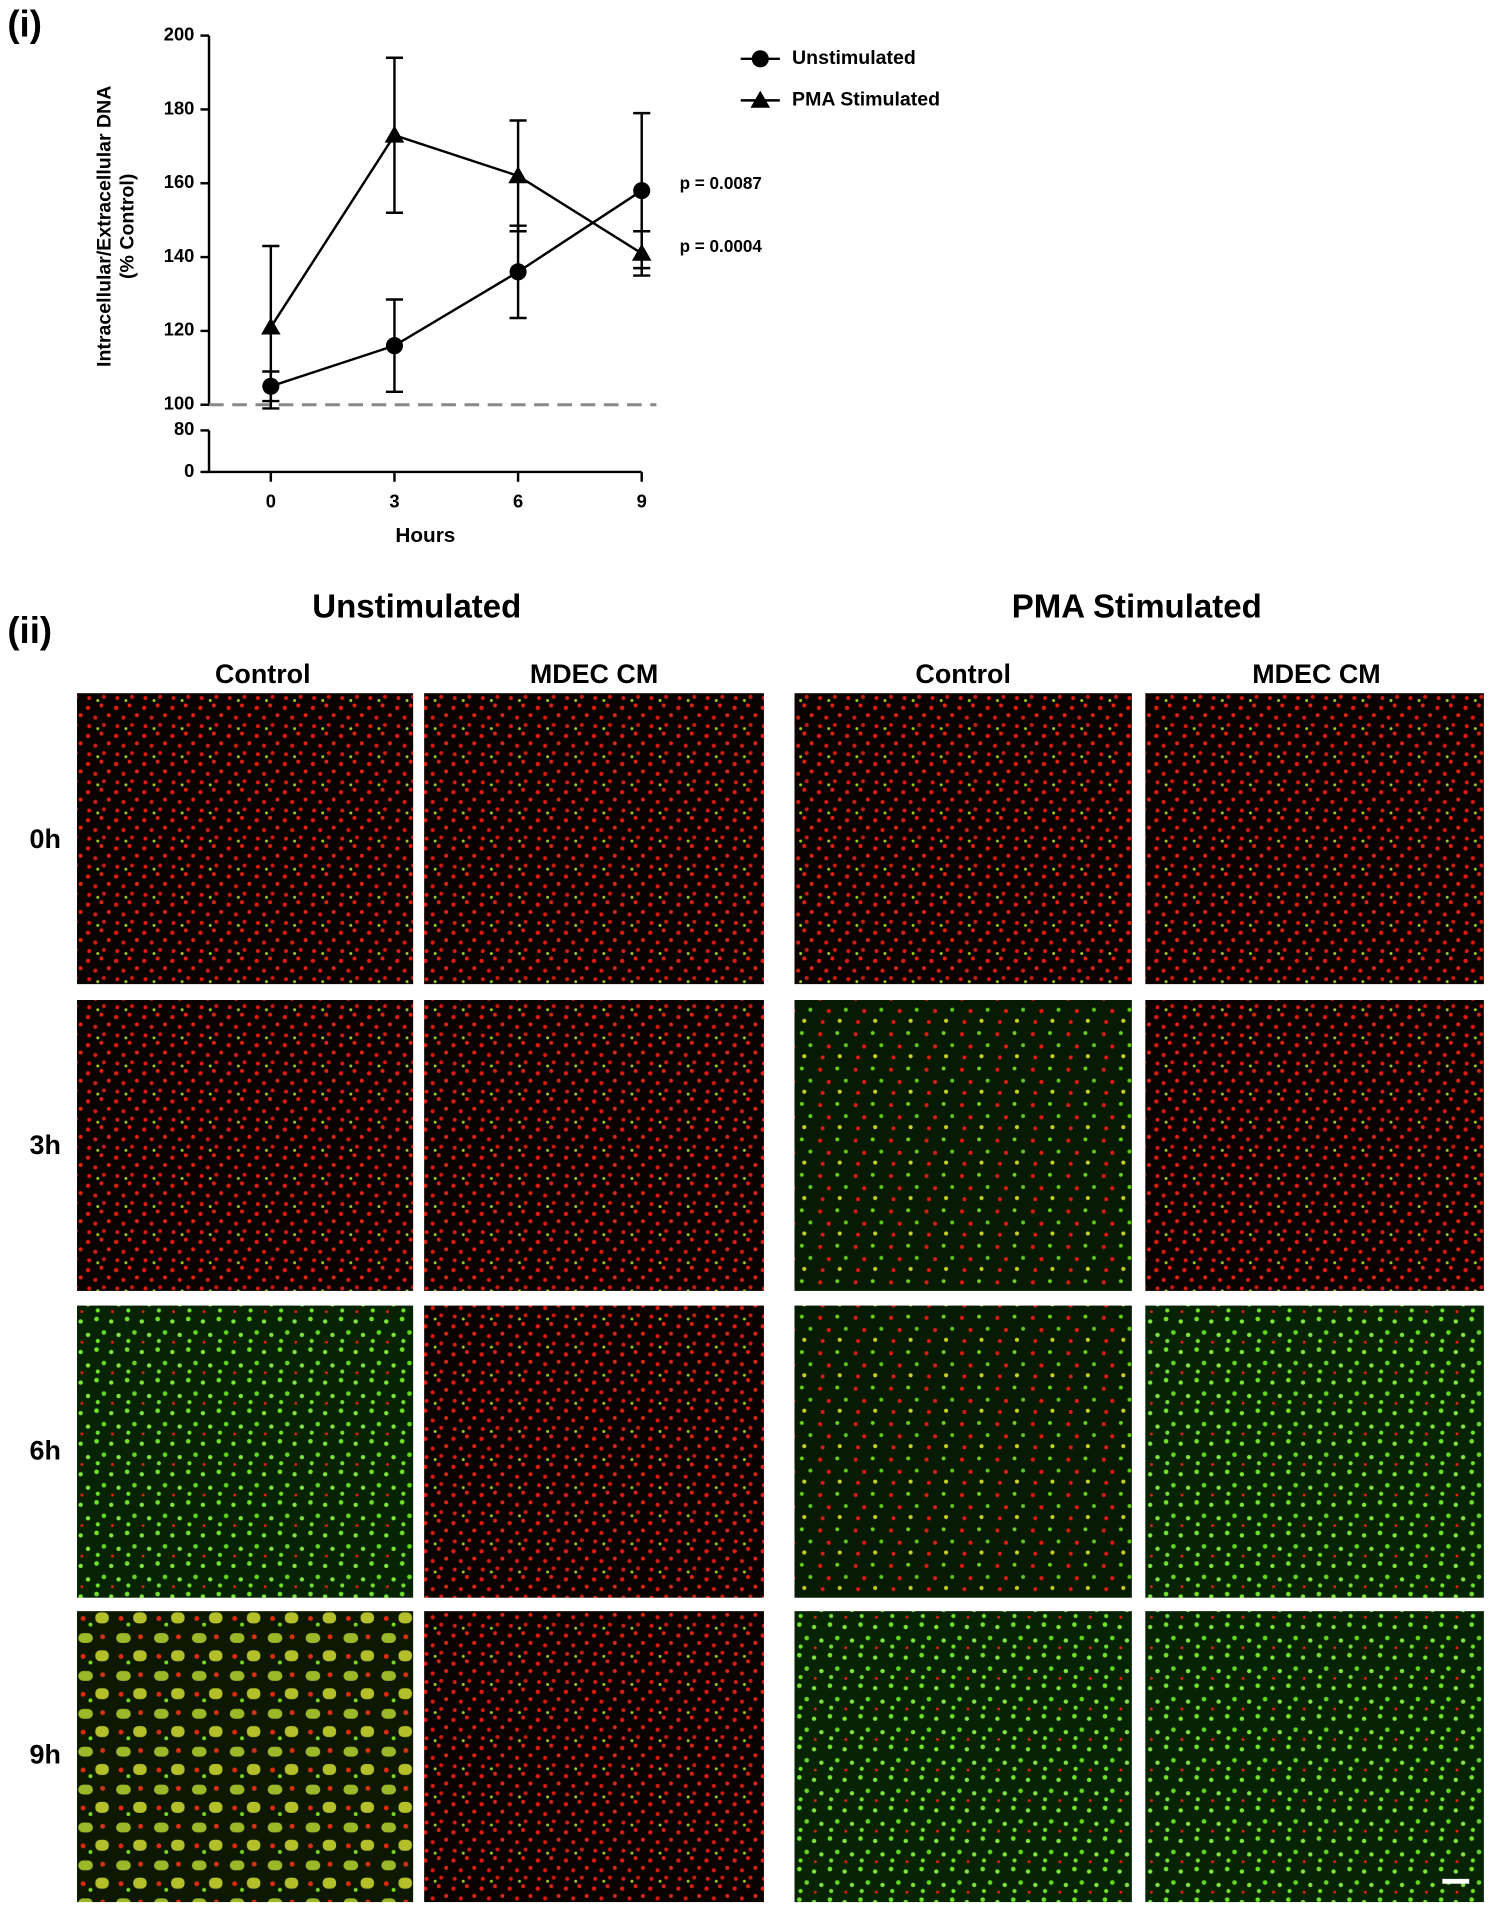 This screenshot has height=1928, width=1501. I want to click on y-axis-label: Intracellular/Extracellular DNA, so click(104, 226).